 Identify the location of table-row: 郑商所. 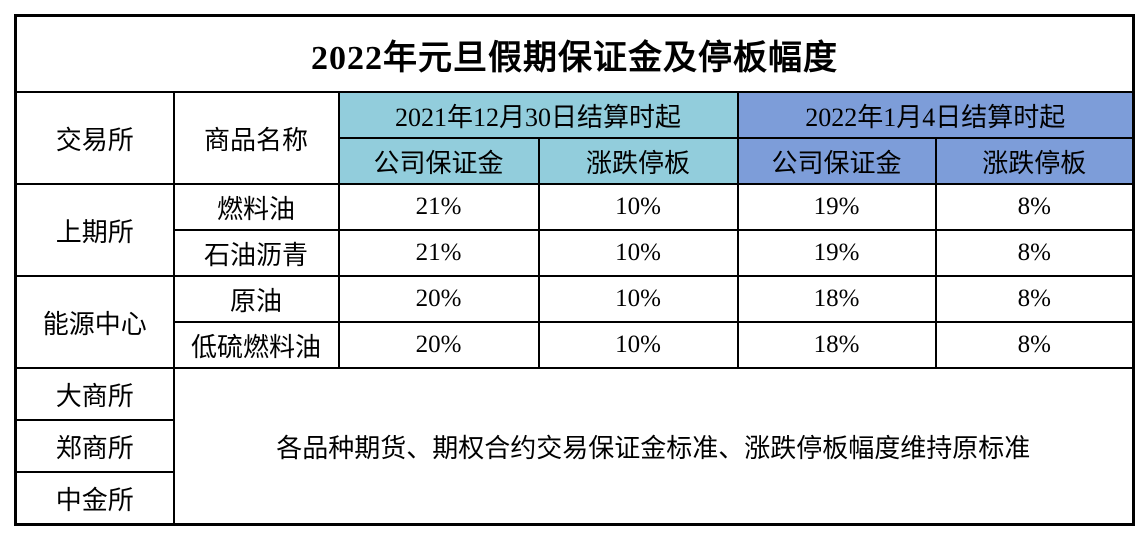
(574, 446).